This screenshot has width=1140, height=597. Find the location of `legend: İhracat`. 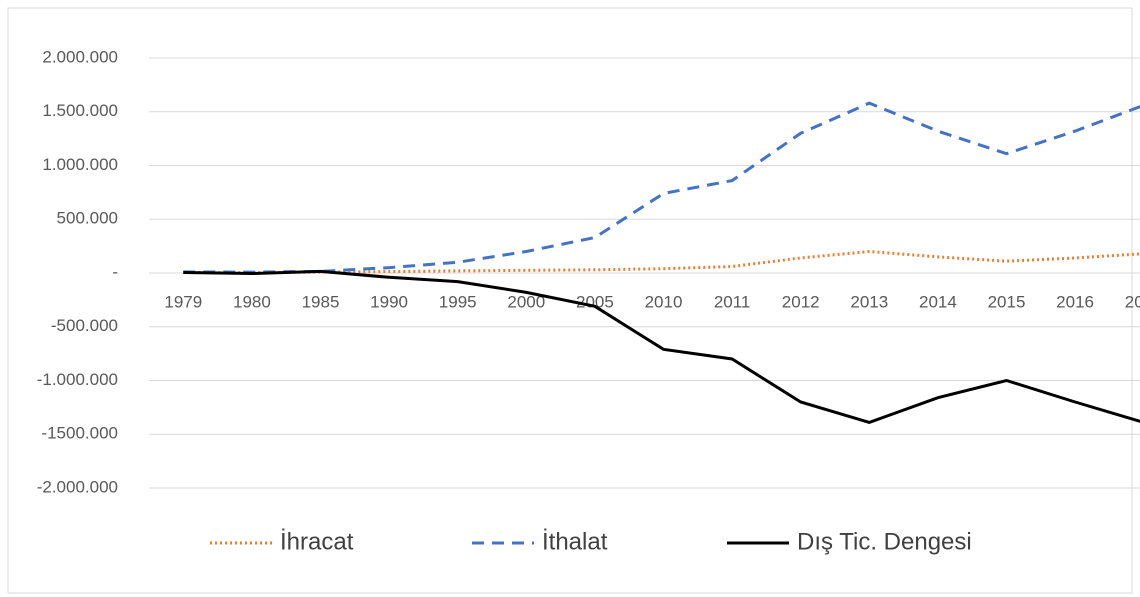

legend: İhracat is located at coordinates (317, 541).